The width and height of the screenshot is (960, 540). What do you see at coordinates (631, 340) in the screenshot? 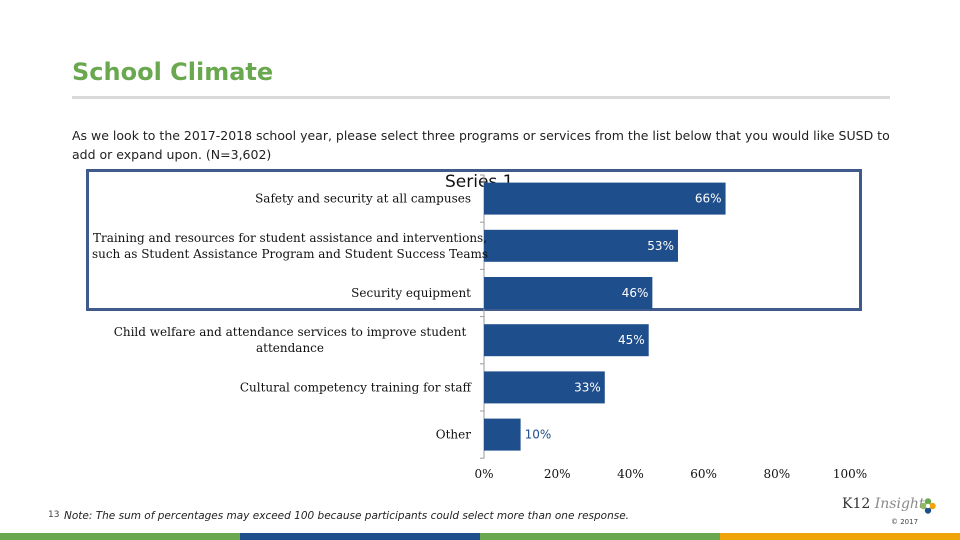
I see `data-label: 45%` at bounding box center [631, 340].